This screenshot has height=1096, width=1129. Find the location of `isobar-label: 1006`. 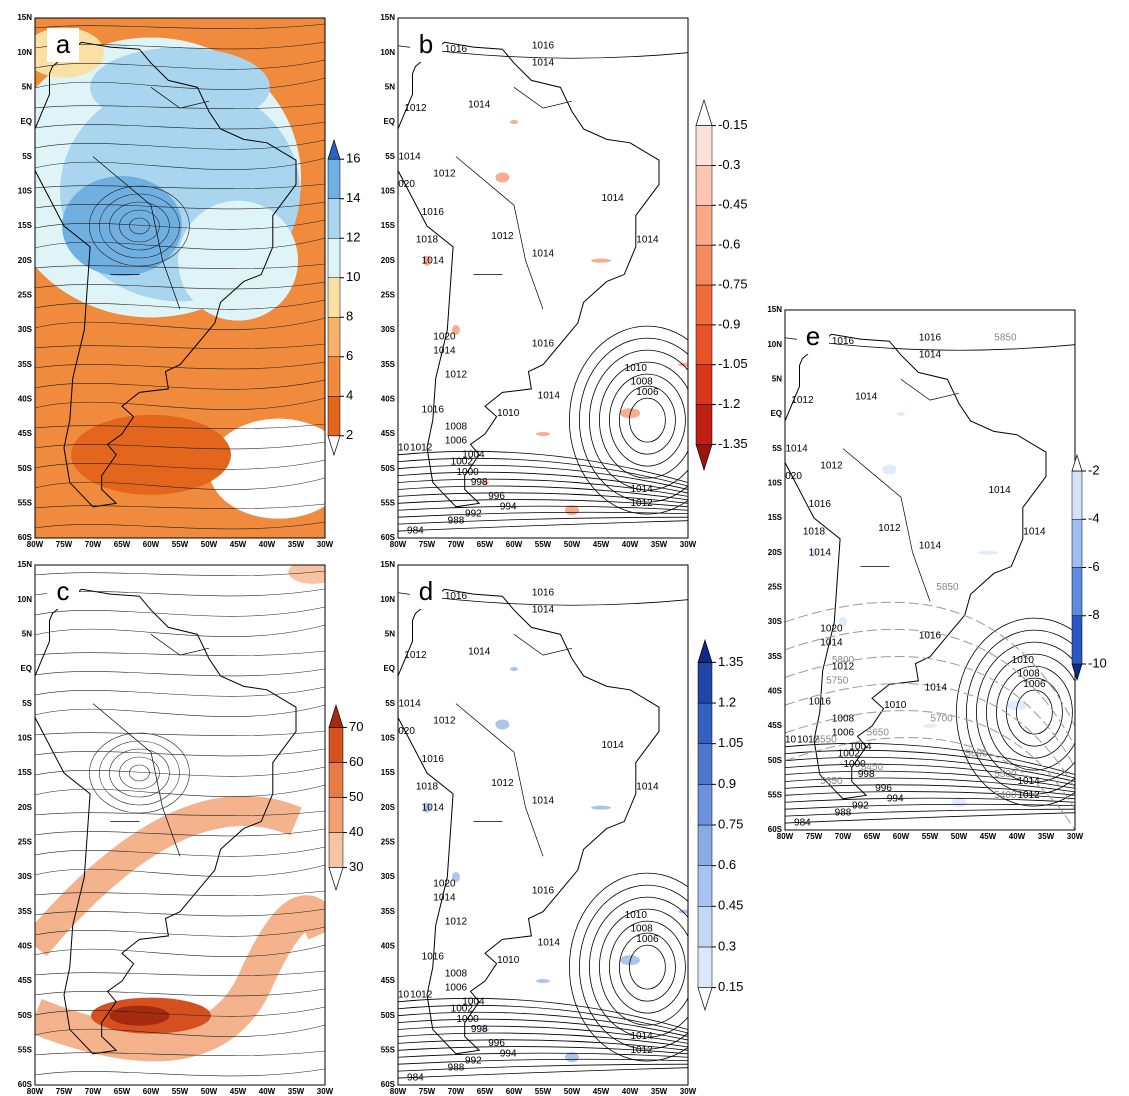

isobar-label: 1006 is located at coordinates (456, 441).